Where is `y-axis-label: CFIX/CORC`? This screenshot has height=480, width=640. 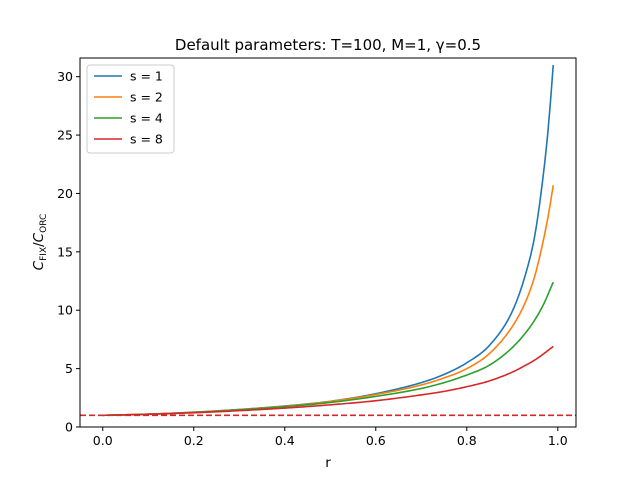
y-axis-label: CFIX/CORC is located at coordinates (40, 242).